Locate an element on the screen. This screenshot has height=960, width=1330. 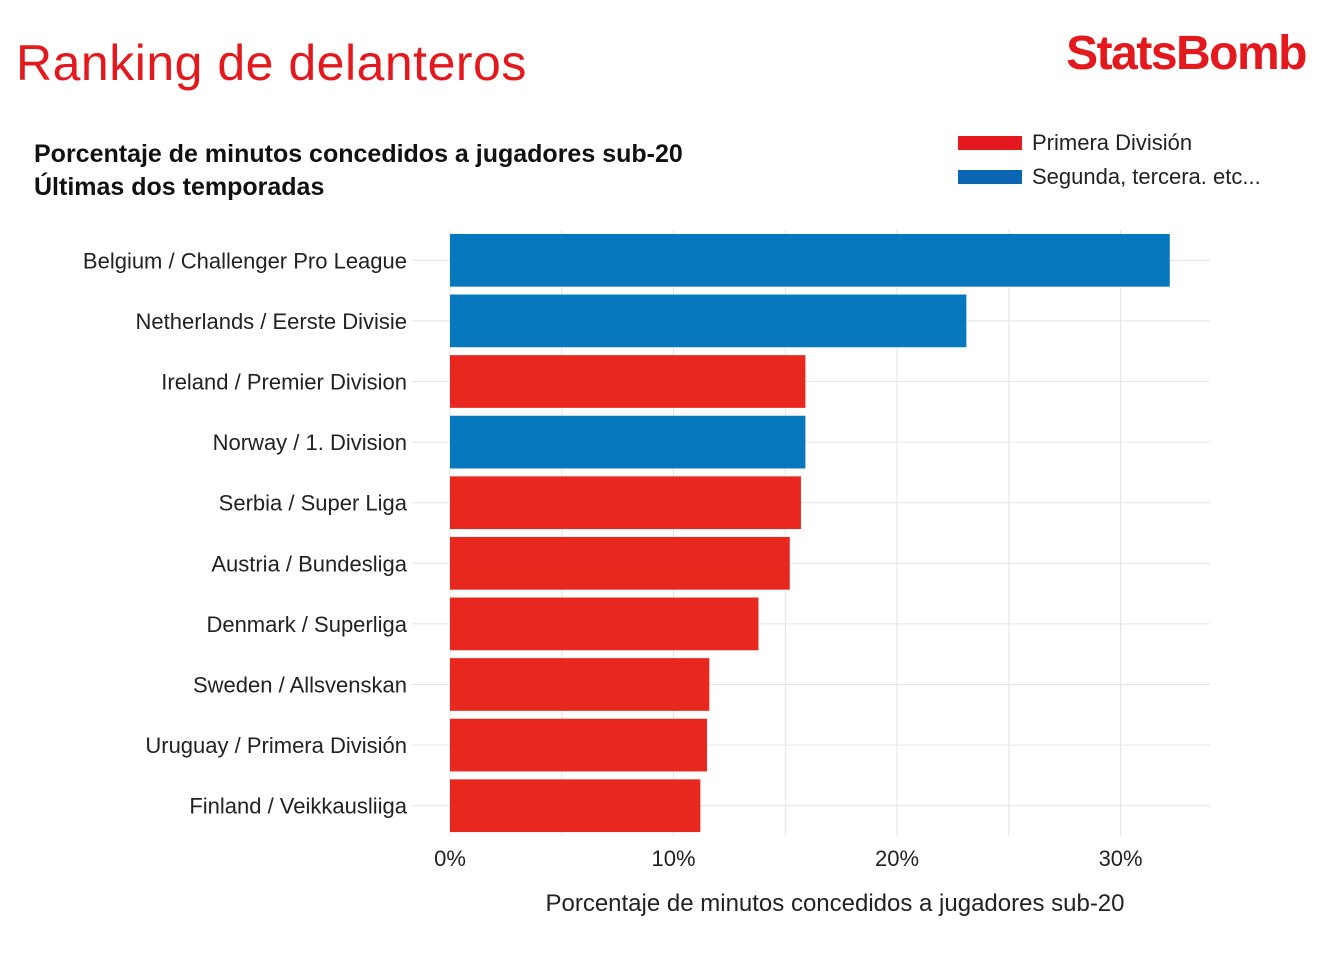
y-tick-label: Norway / 1. Division is located at coordinates (310, 442).